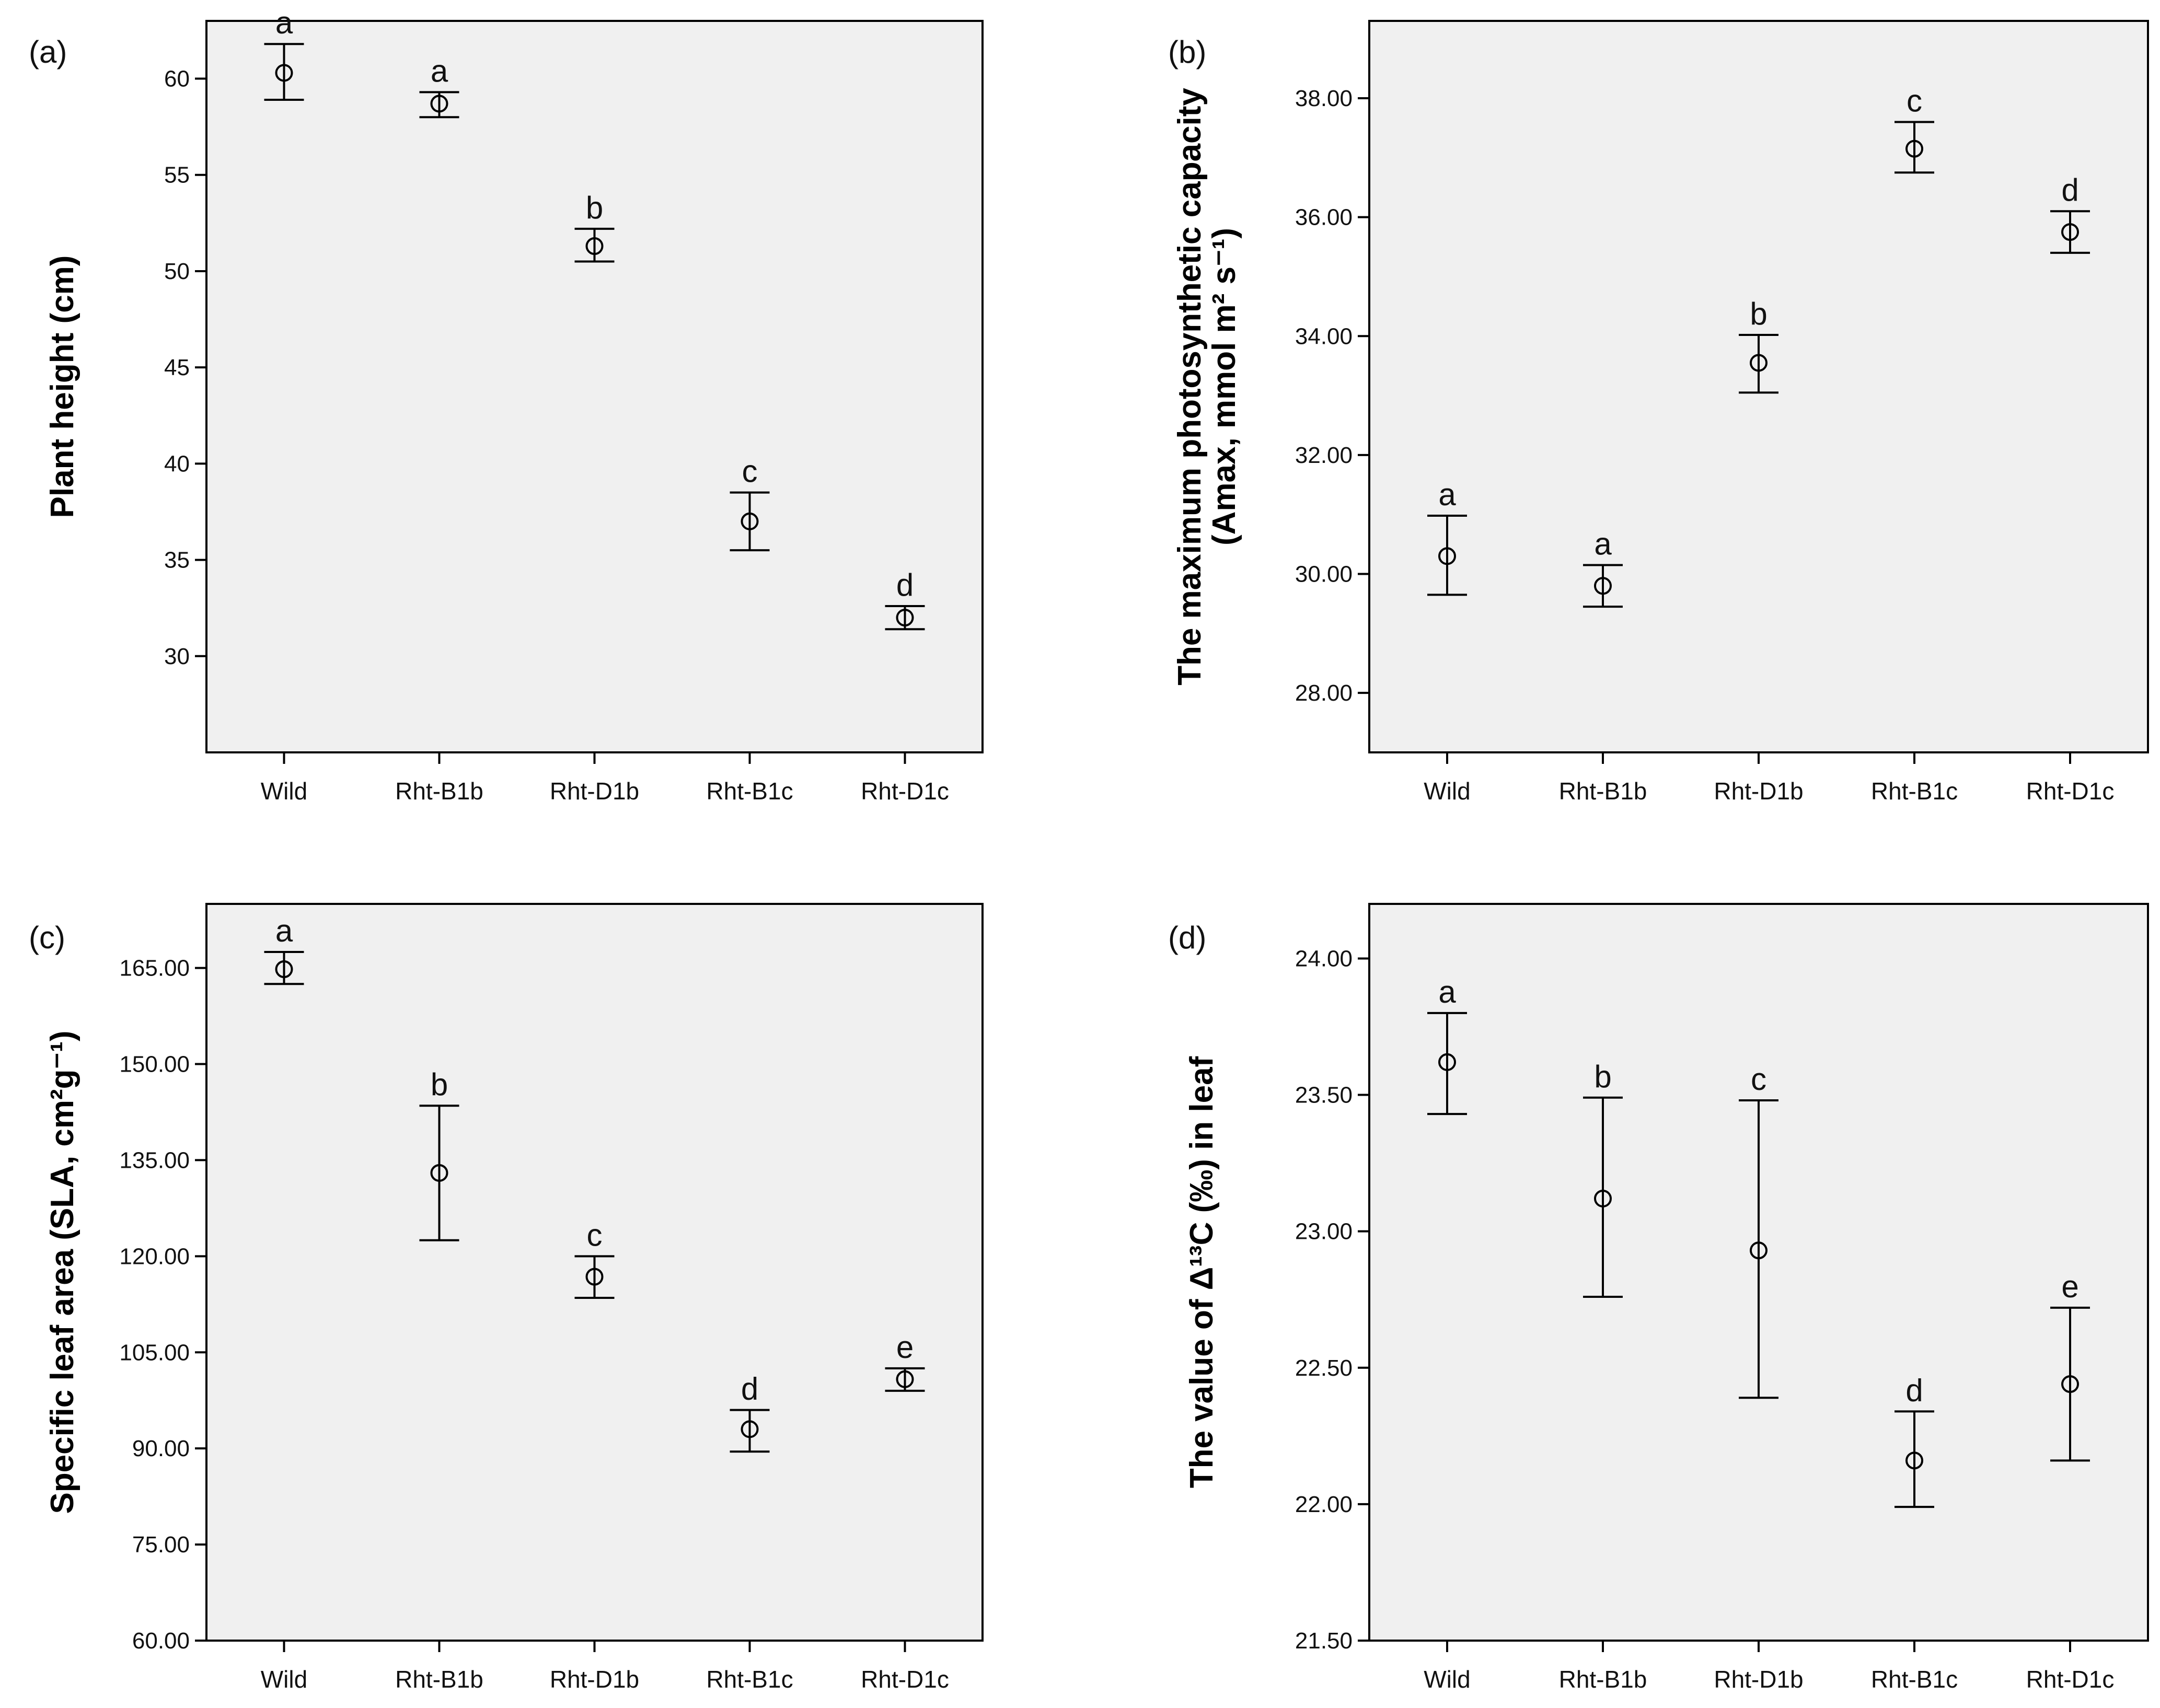 The width and height of the screenshot is (2160, 1708). What do you see at coordinates (1324, 1641) in the screenshot?
I see `y-tick-label: 21.50` at bounding box center [1324, 1641].